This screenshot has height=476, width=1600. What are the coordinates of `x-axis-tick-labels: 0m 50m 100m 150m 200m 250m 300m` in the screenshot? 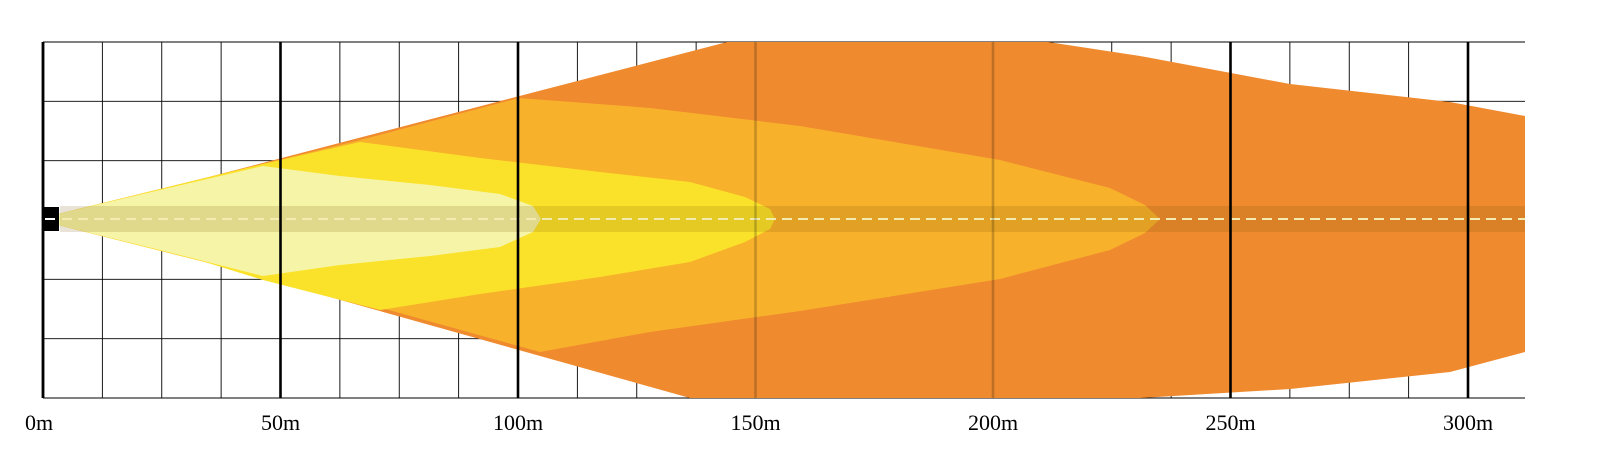 It's located at (759, 422).